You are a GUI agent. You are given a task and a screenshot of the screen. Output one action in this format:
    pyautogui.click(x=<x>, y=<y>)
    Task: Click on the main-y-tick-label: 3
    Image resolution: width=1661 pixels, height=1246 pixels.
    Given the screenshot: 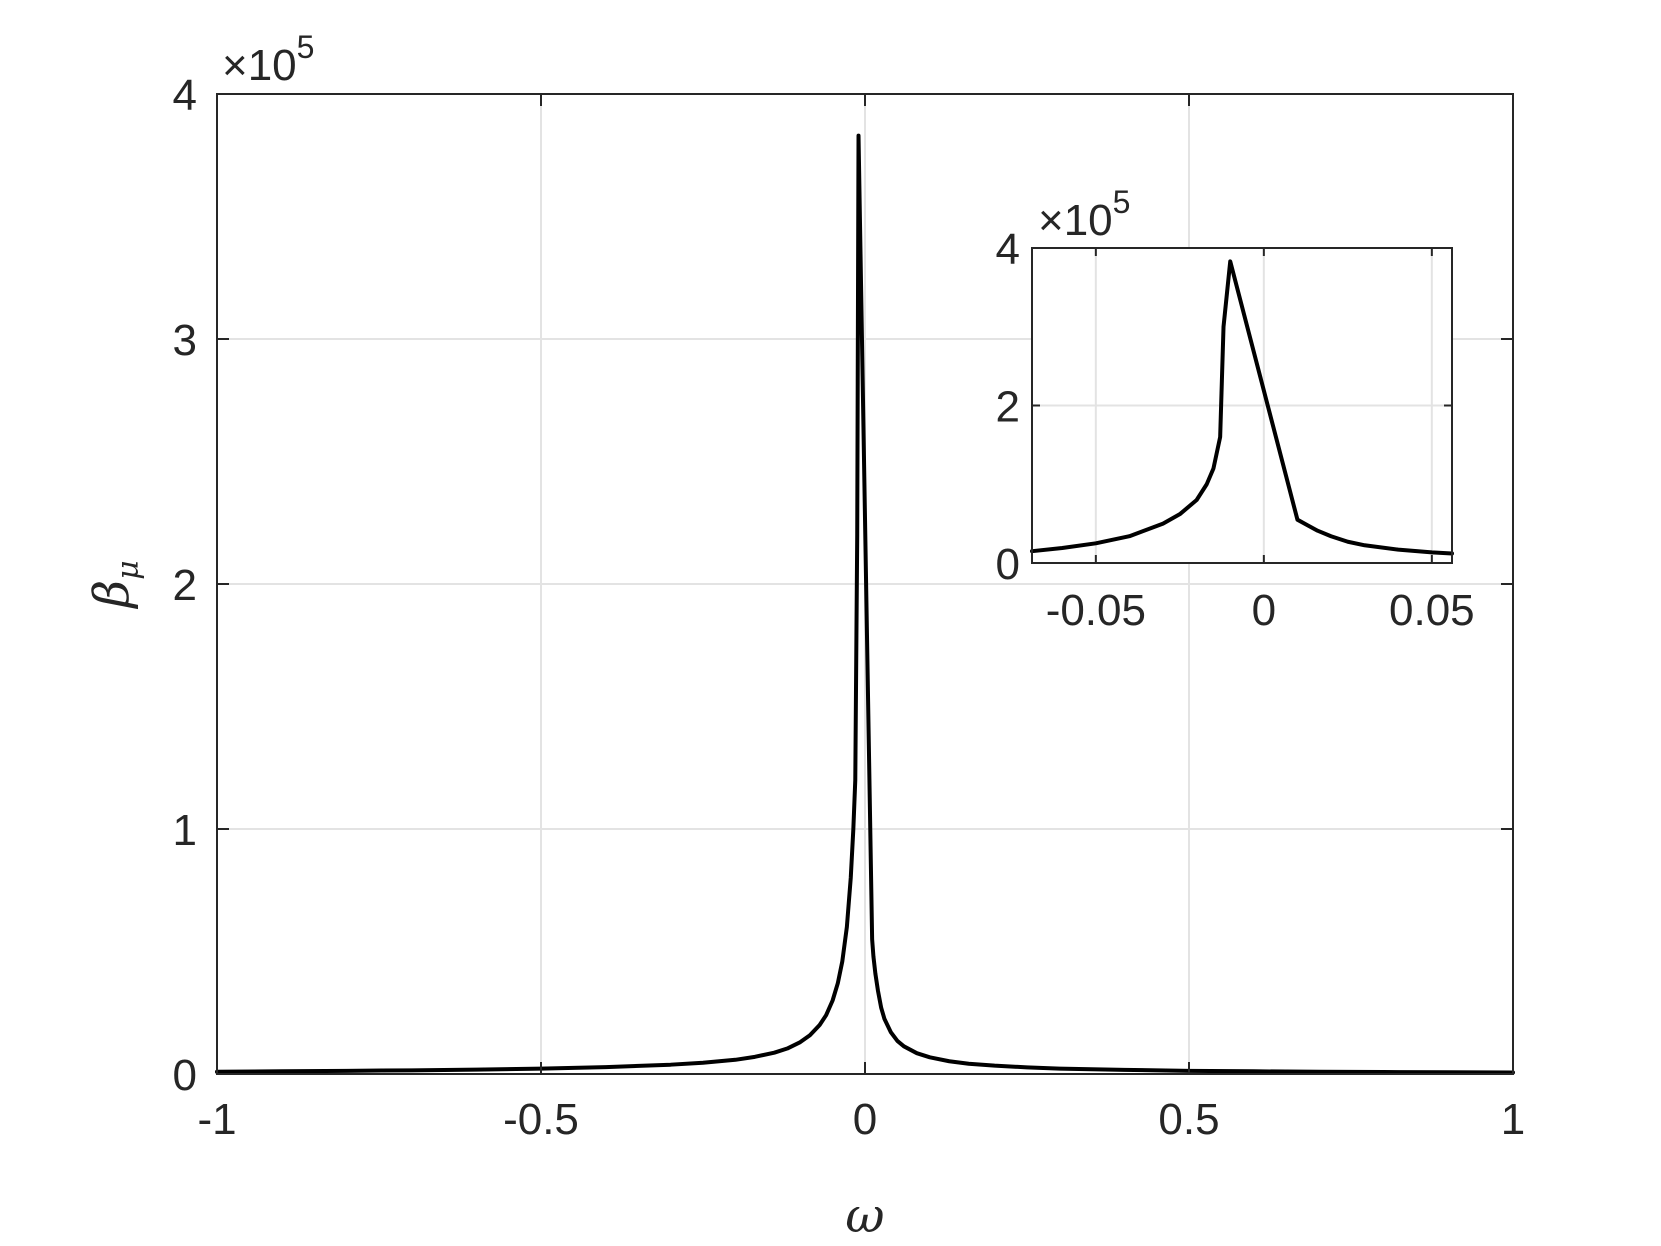 What is the action you would take?
    pyautogui.click(x=185, y=340)
    